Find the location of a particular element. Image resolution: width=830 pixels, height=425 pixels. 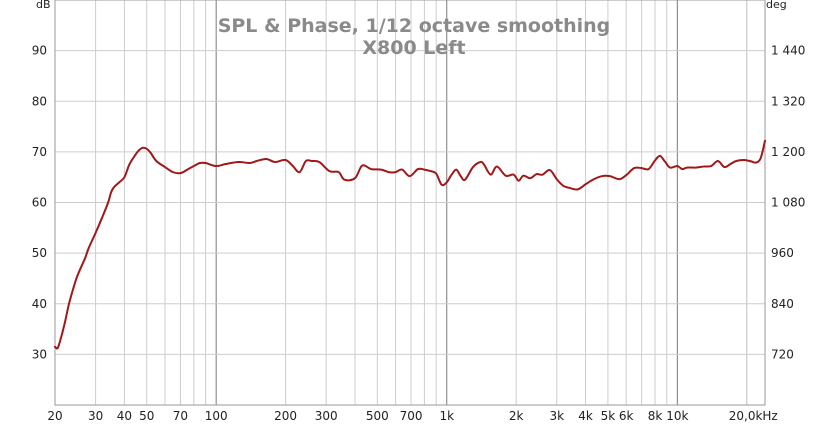

chart-title: SPL & Phase, 1/12 octave smoothing is located at coordinates (414, 26).